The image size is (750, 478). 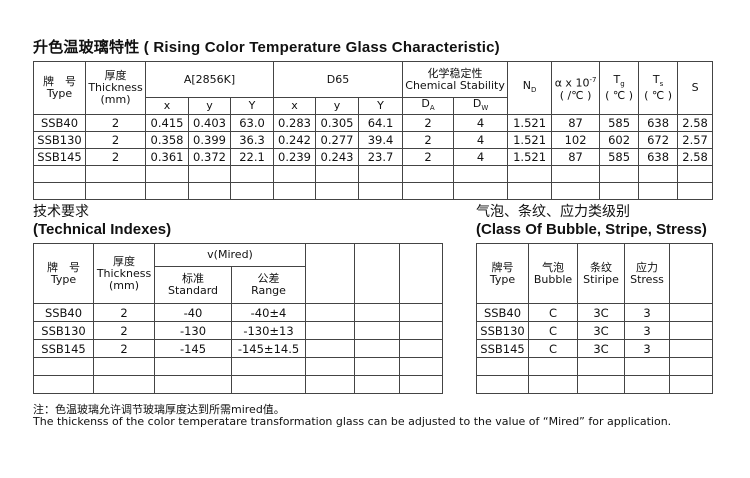 I want to click on table-cell: 1.521, so click(x=530, y=157).